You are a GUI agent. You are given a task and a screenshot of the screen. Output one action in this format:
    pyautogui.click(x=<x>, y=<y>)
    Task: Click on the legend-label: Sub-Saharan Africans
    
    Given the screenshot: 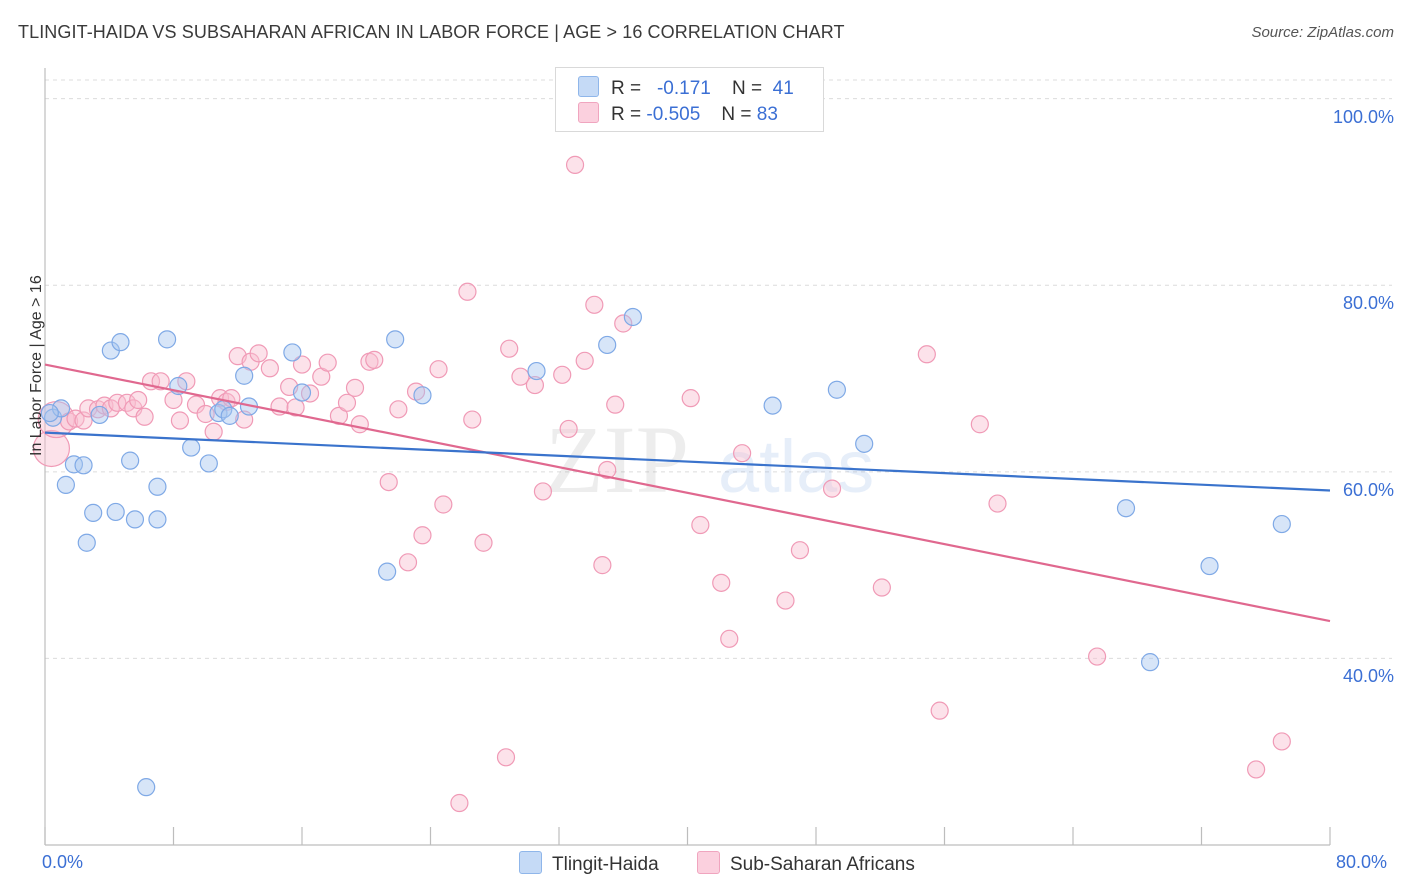 What is the action you would take?
    pyautogui.click(x=822, y=864)
    